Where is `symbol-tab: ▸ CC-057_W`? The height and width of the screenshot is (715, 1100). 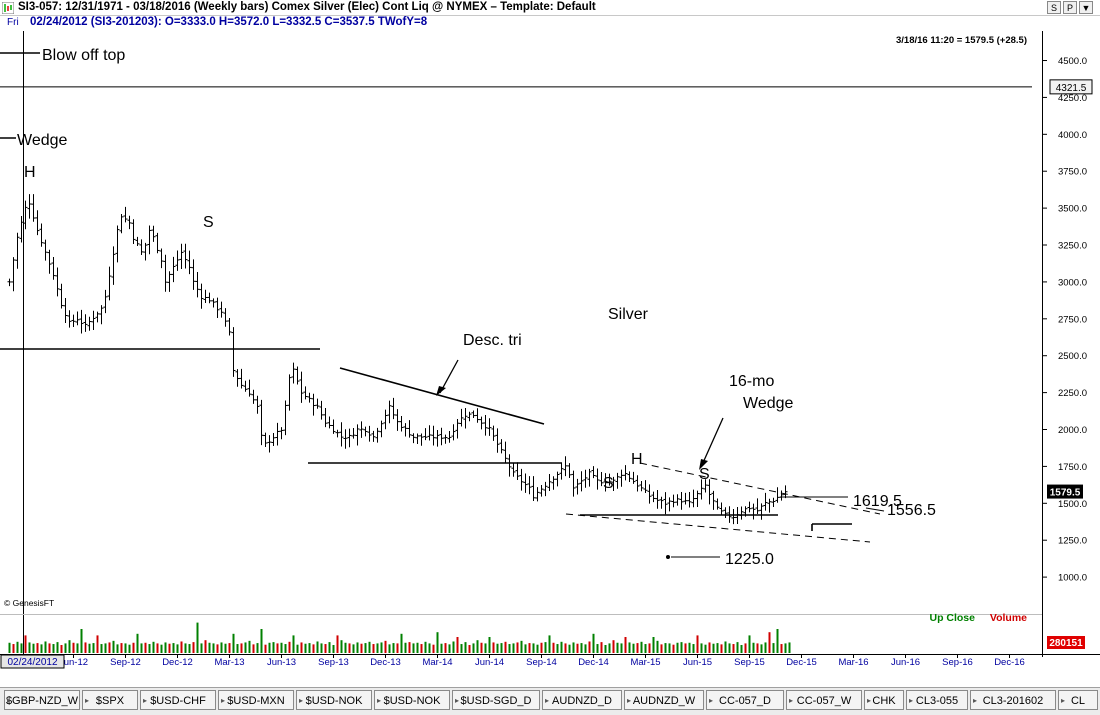
symbol-tab: ▸ CC-057_W is located at coordinates (824, 700).